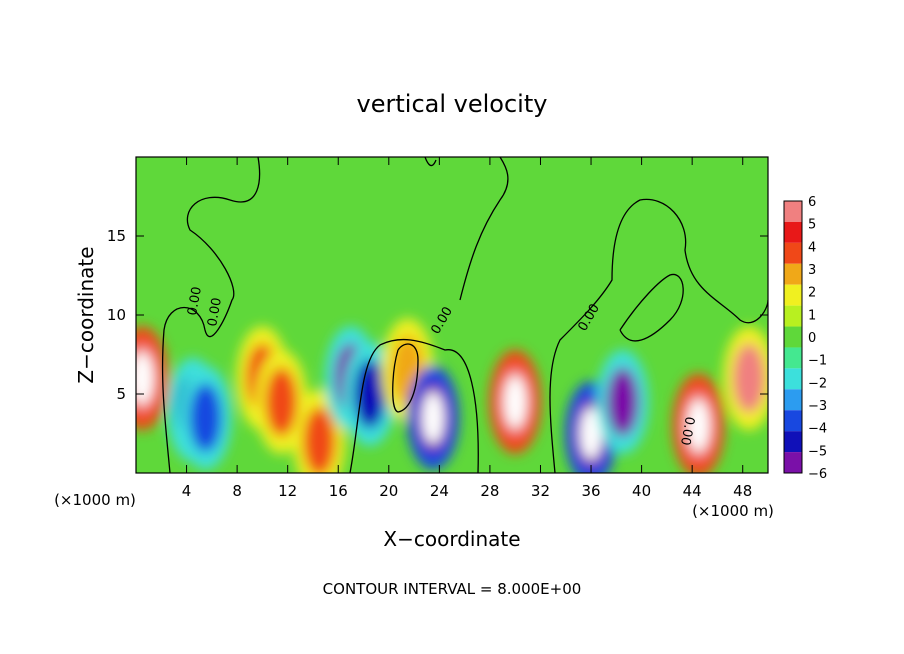 This screenshot has width=904, height=654. Describe the element at coordinates (86, 314) in the screenshot. I see `y-axis-label: Z−coordinate` at that location.